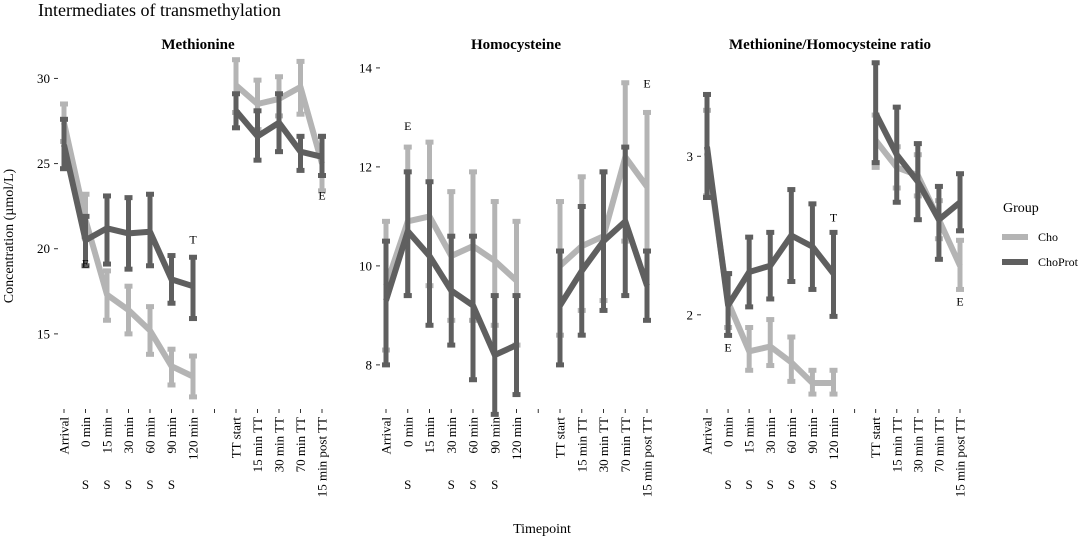  Describe the element at coordinates (43, 248) in the screenshot. I see `y-tick-label: 20` at that location.